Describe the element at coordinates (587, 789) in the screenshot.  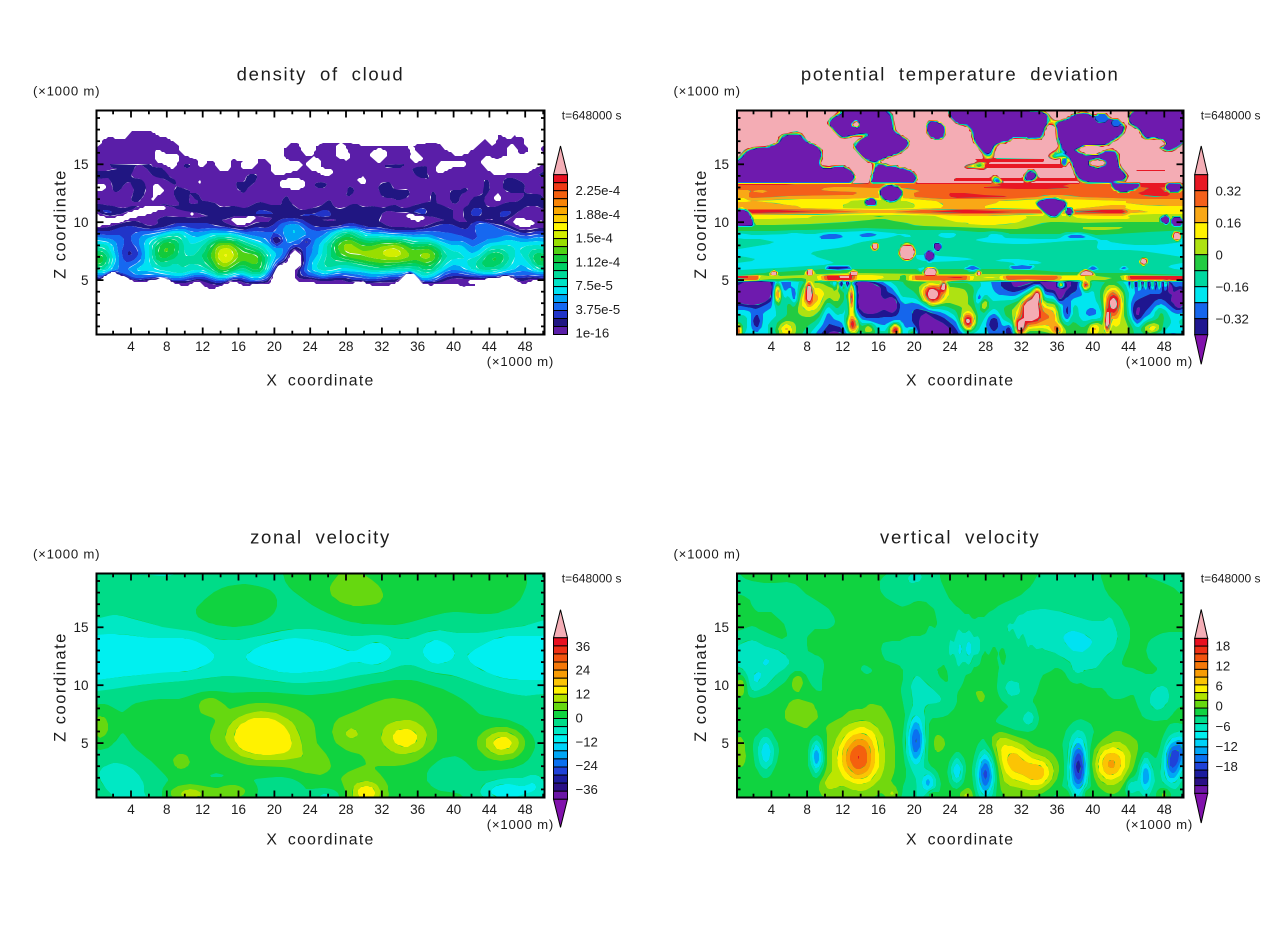
I see `svg-text: −36` at that location.